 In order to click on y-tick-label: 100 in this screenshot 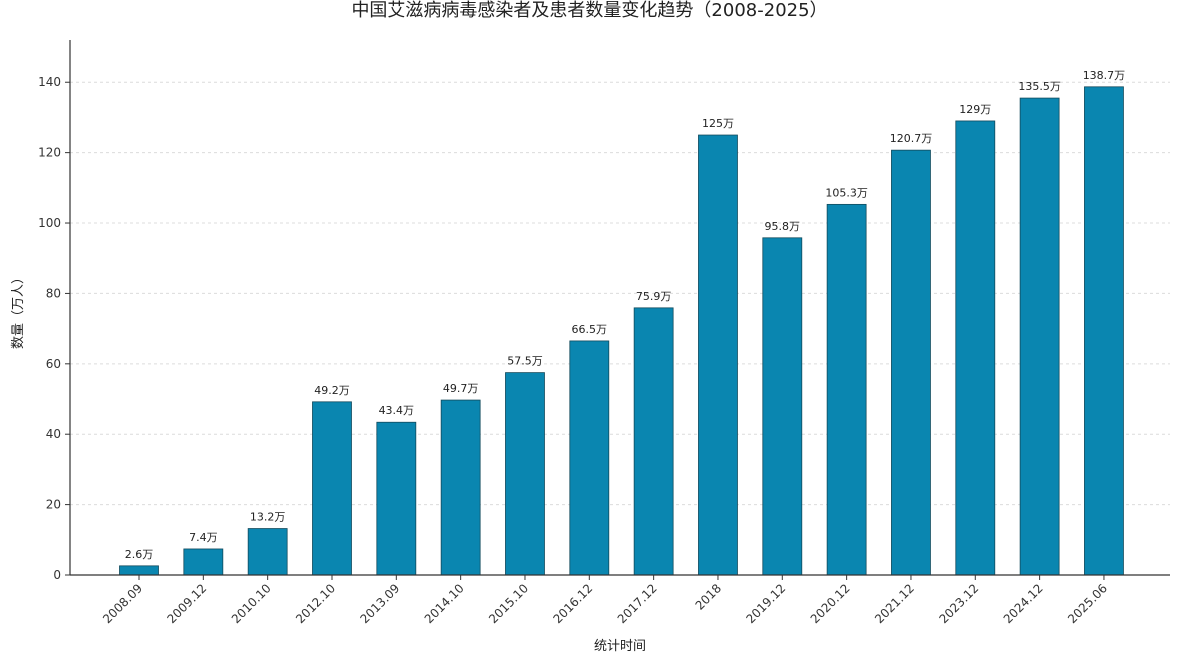, I will do `click(49, 223)`.